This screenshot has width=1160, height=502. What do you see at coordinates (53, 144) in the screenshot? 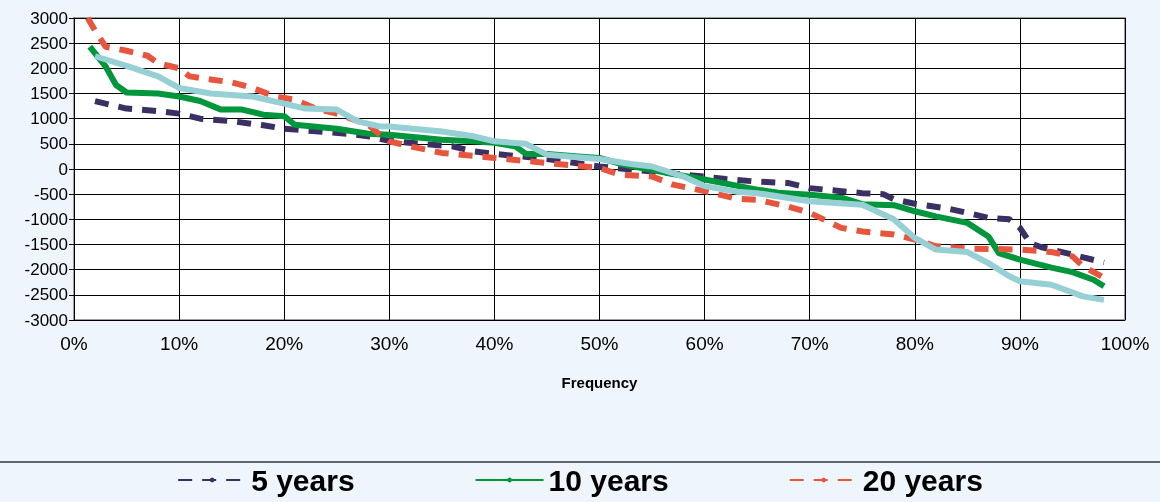
I see `y-tick-label: 500` at bounding box center [53, 144].